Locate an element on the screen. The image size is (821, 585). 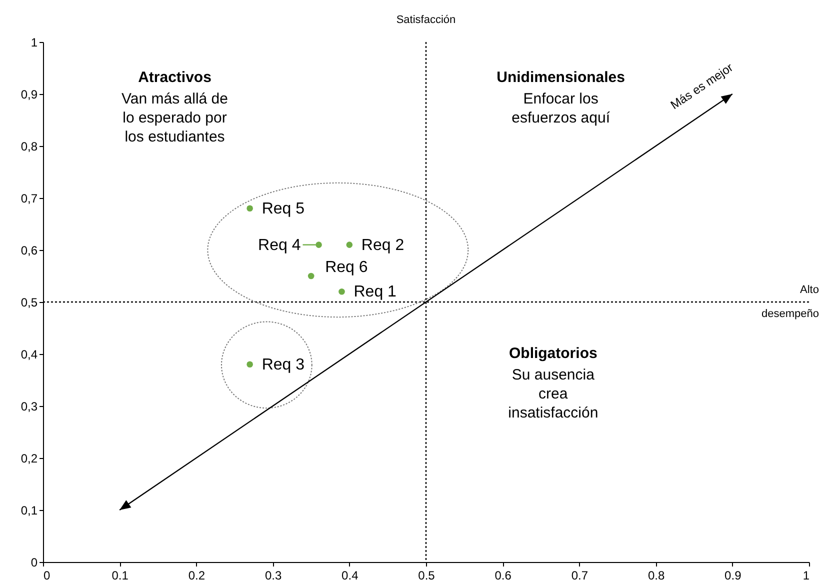
x-tick-label: 0.5 is located at coordinates (427, 575).